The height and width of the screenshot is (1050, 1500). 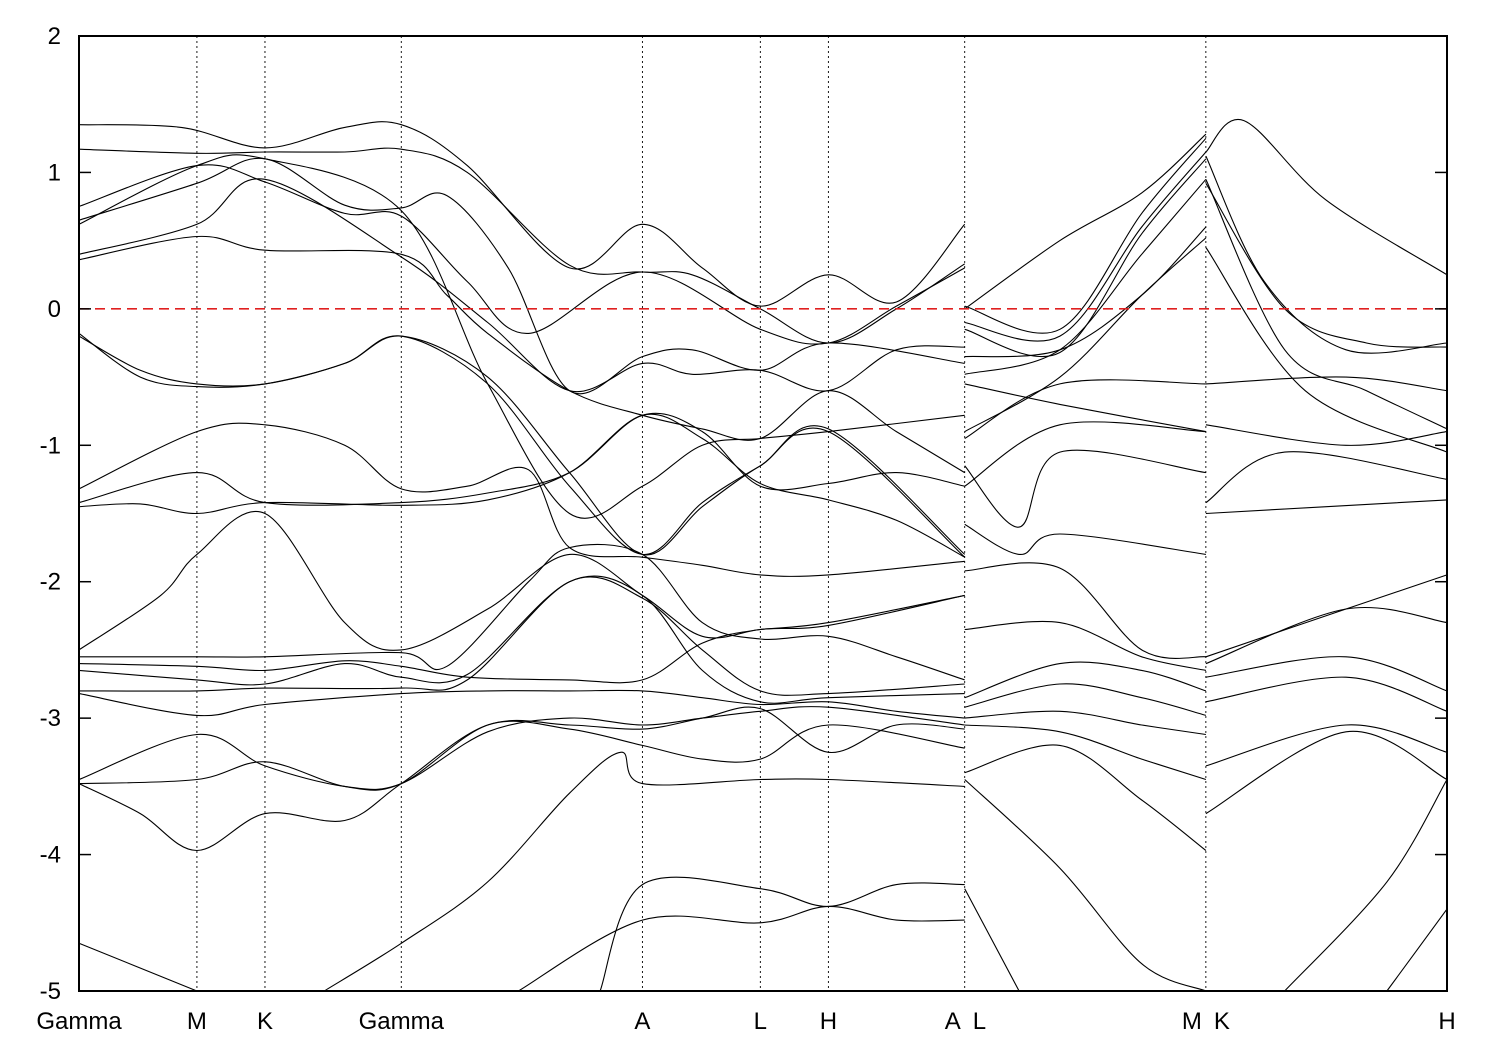 I want to click on y-tick-label-3: -1, so click(x=50, y=445).